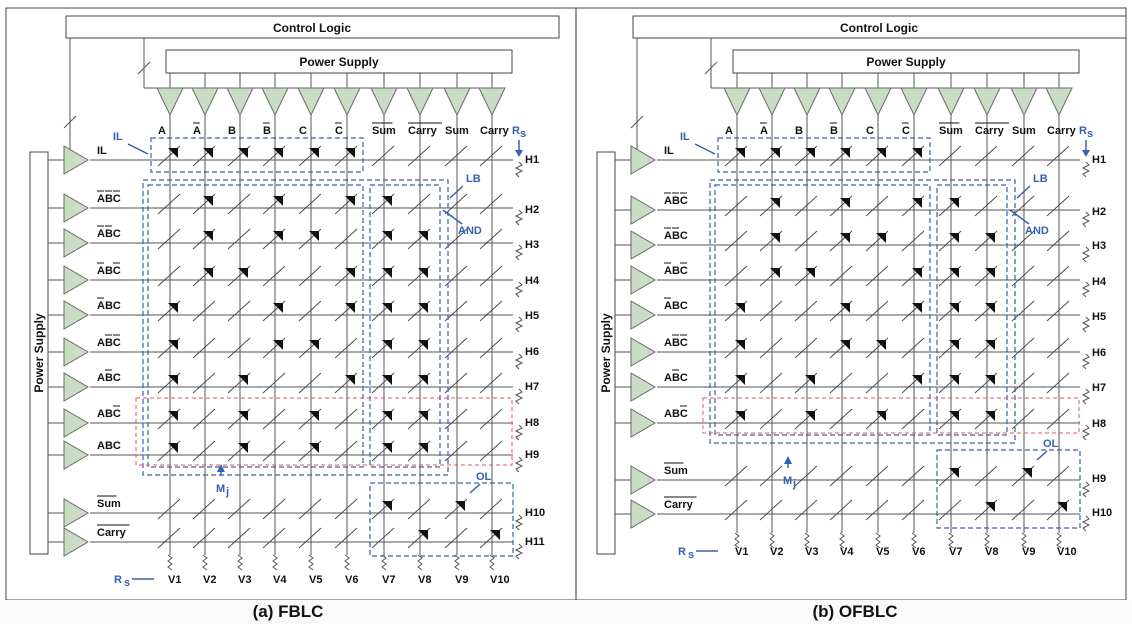 The height and width of the screenshot is (629, 1132). I want to click on ol-annotation: OL, so click(1051, 444).